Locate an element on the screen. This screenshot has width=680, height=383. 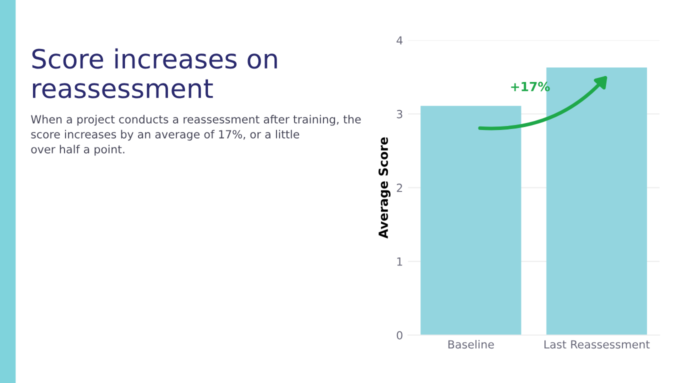
text: Score increases on reassessment is located at coordinates (154, 73).